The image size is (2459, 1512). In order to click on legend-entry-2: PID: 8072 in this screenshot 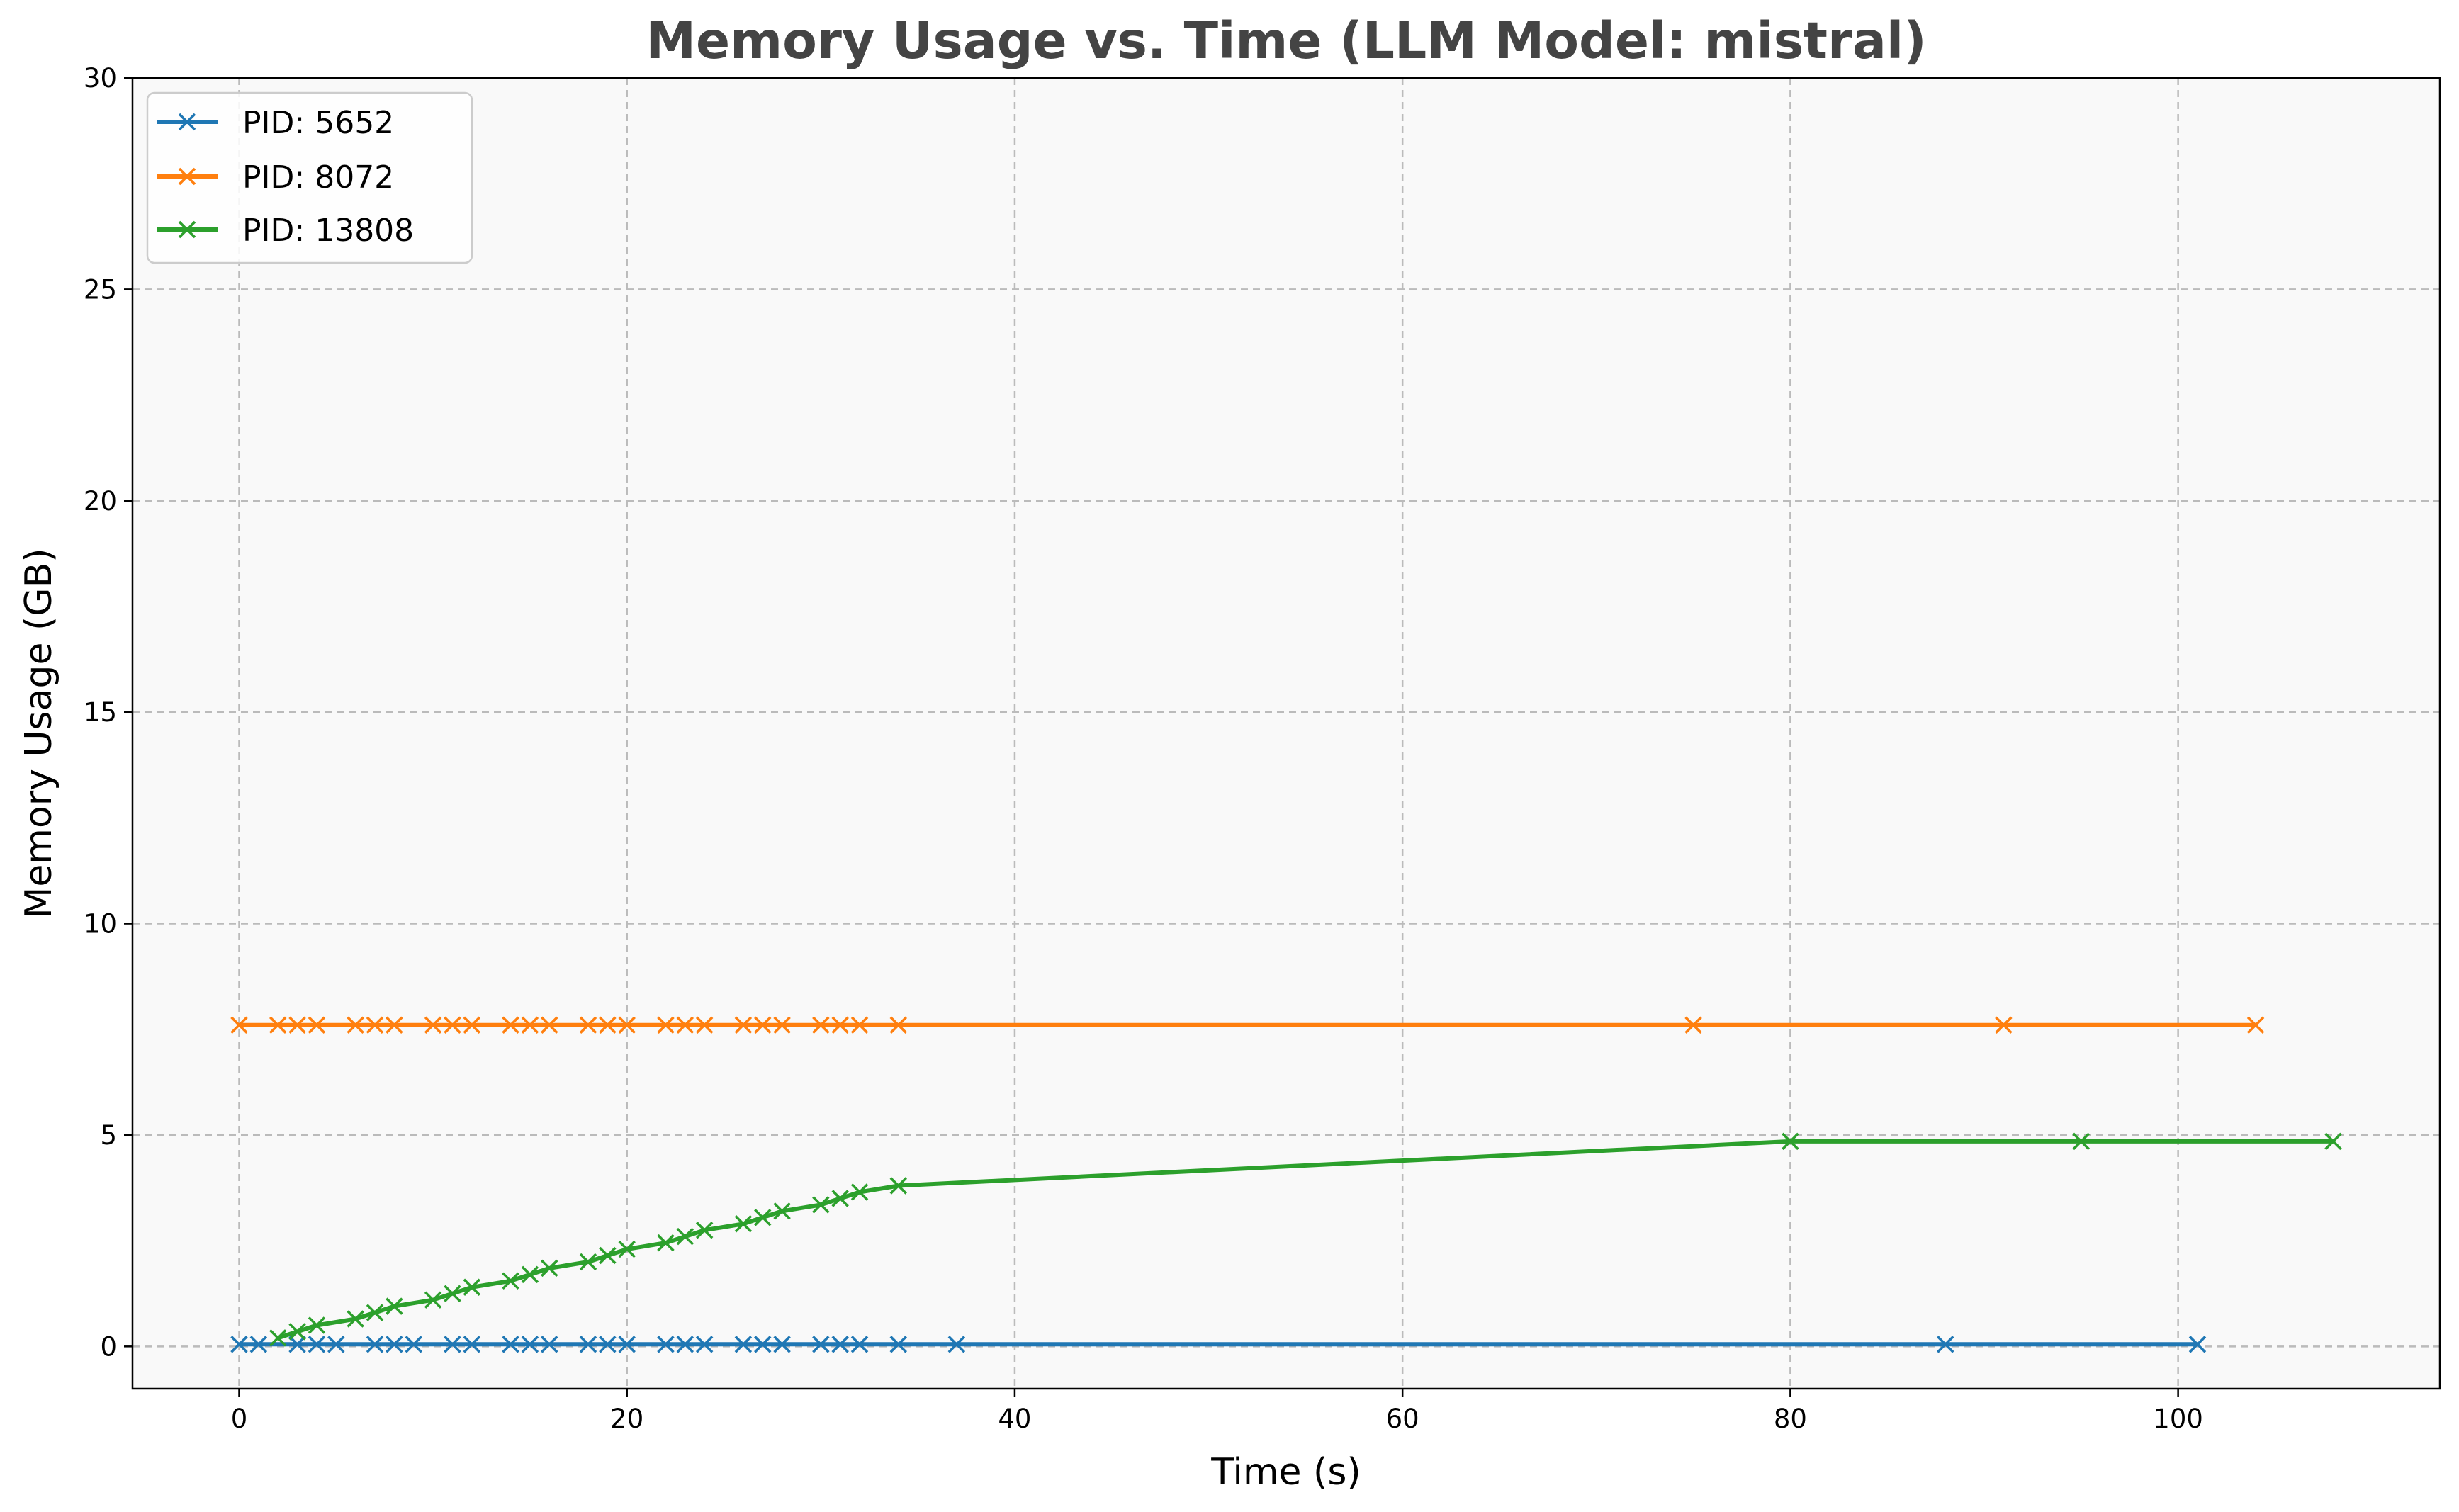, I will do `click(275, 177)`.